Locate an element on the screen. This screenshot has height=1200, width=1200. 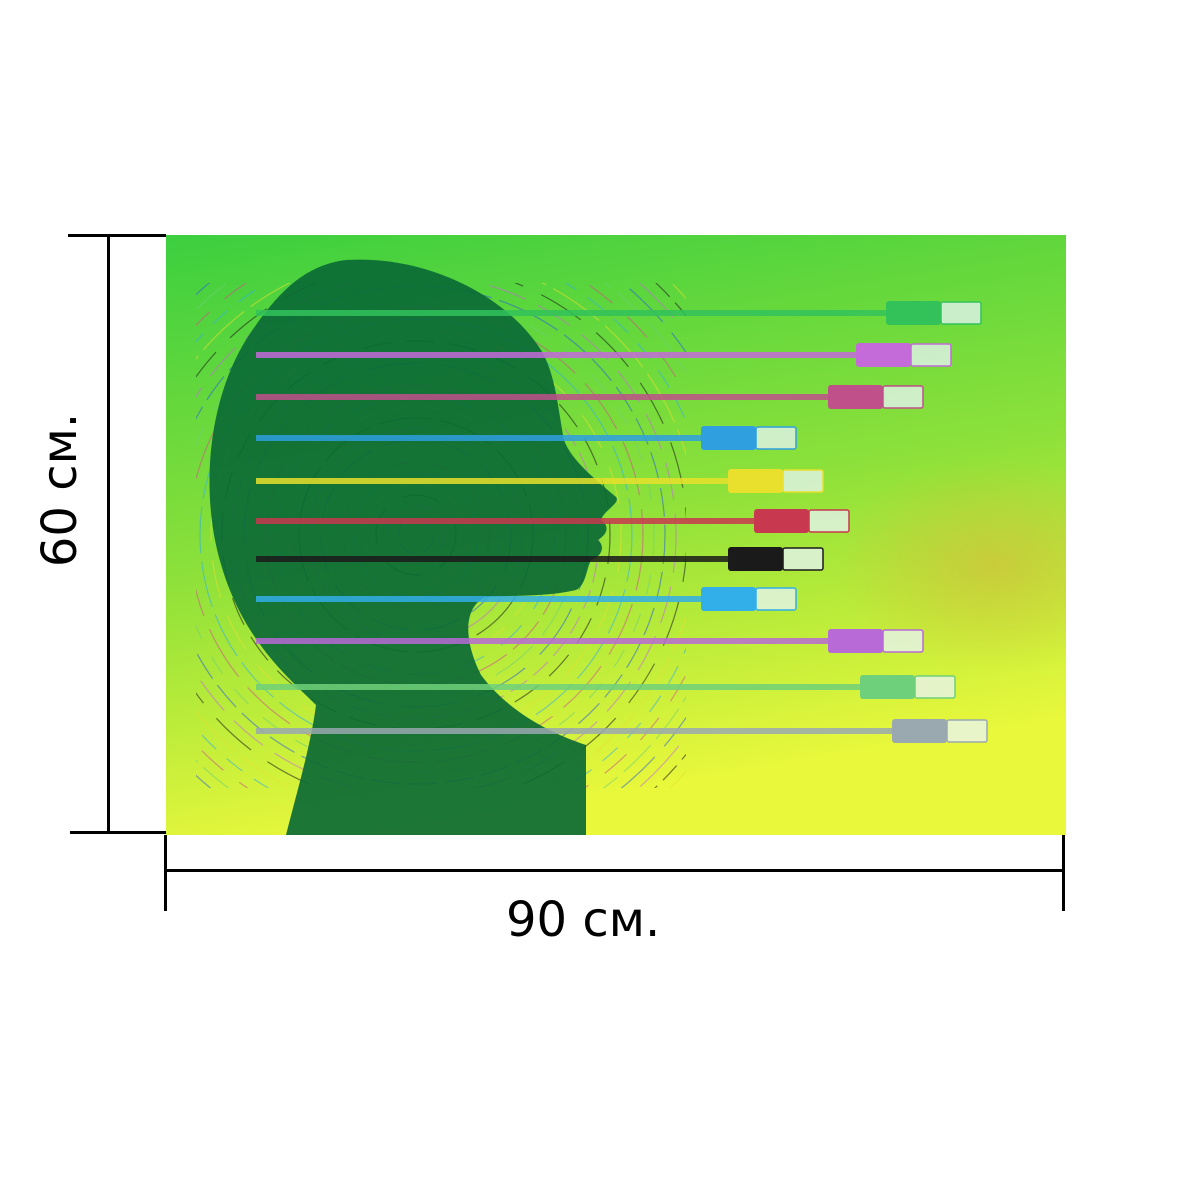
height-tick-bottom is located at coordinates (118, 832).